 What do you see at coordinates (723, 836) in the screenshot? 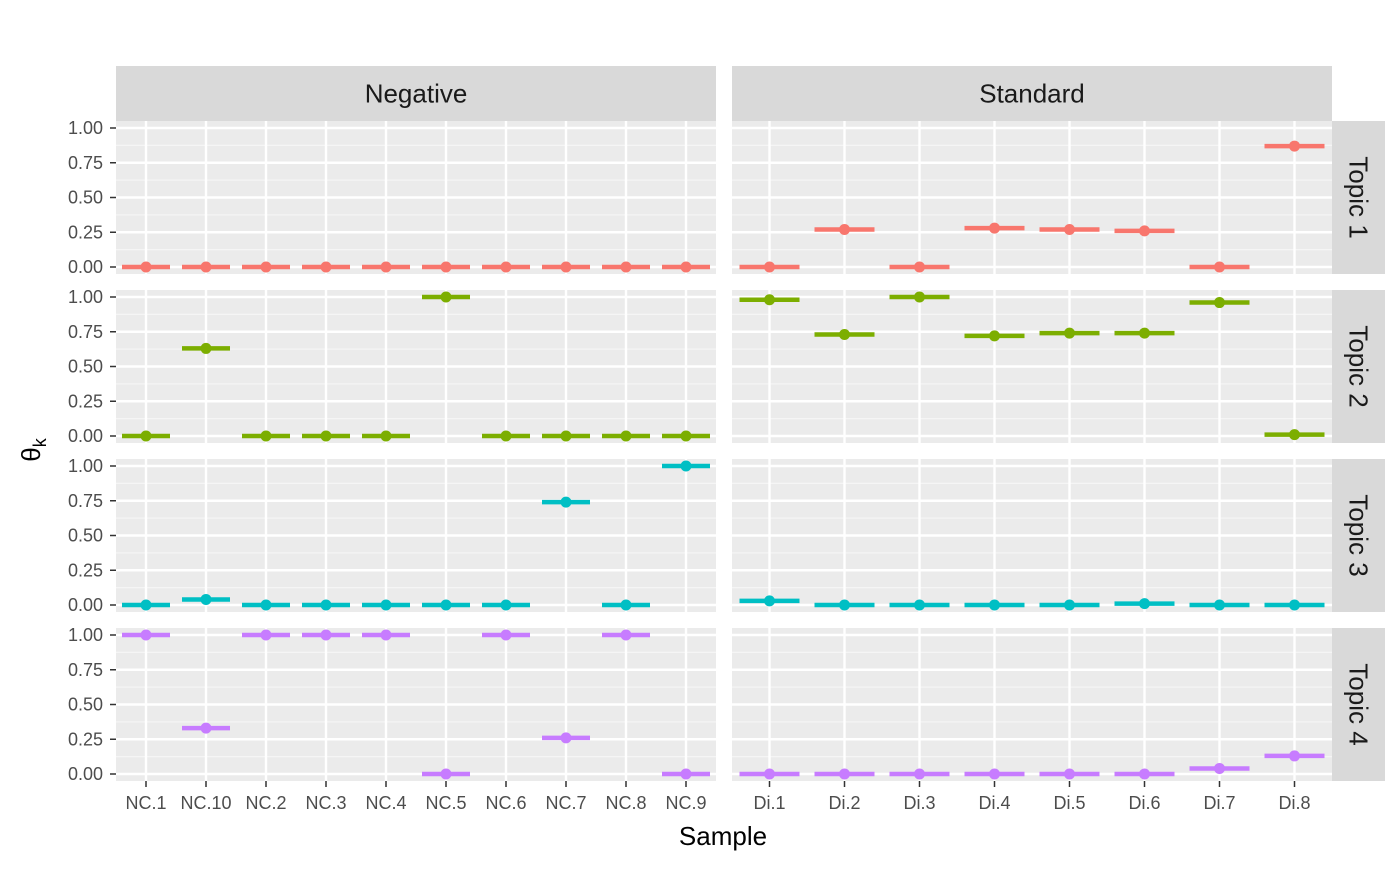
I see `x-axis-title: Sample` at bounding box center [723, 836].